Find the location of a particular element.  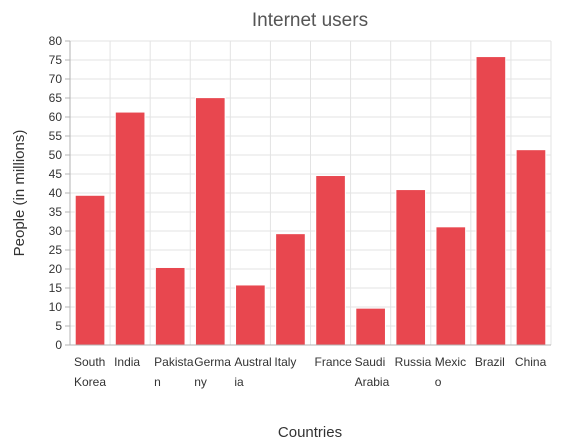

x-tick-label: Brazil is located at coordinates (490, 362).